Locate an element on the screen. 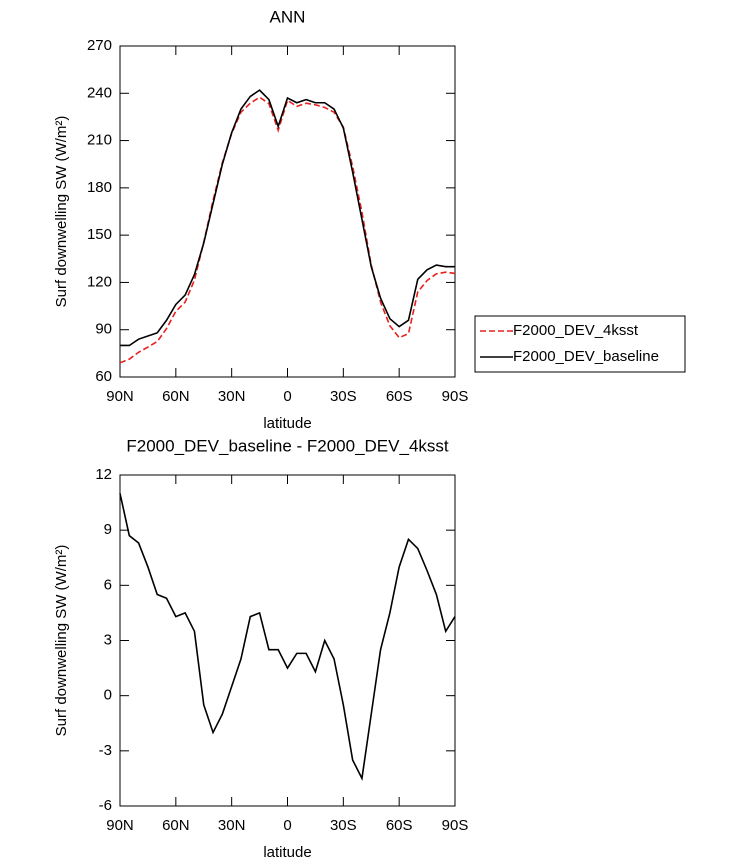  y-tick-label: 60 is located at coordinates (103, 376).